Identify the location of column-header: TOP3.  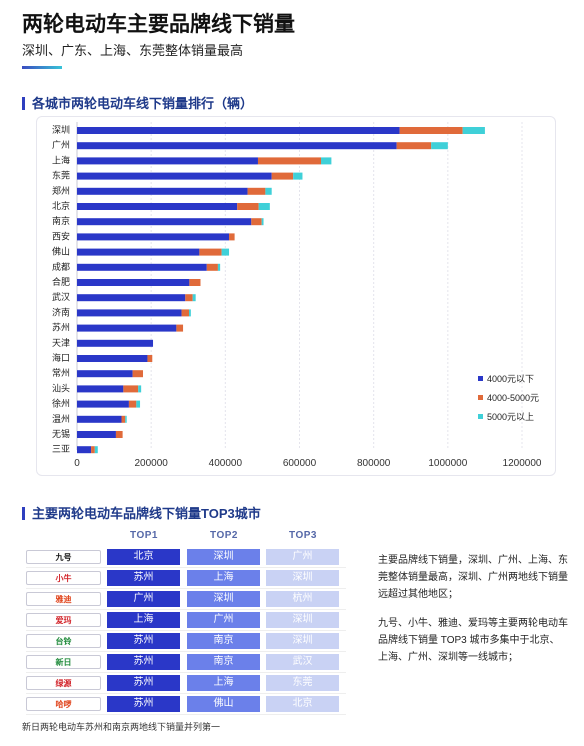
(303, 535).